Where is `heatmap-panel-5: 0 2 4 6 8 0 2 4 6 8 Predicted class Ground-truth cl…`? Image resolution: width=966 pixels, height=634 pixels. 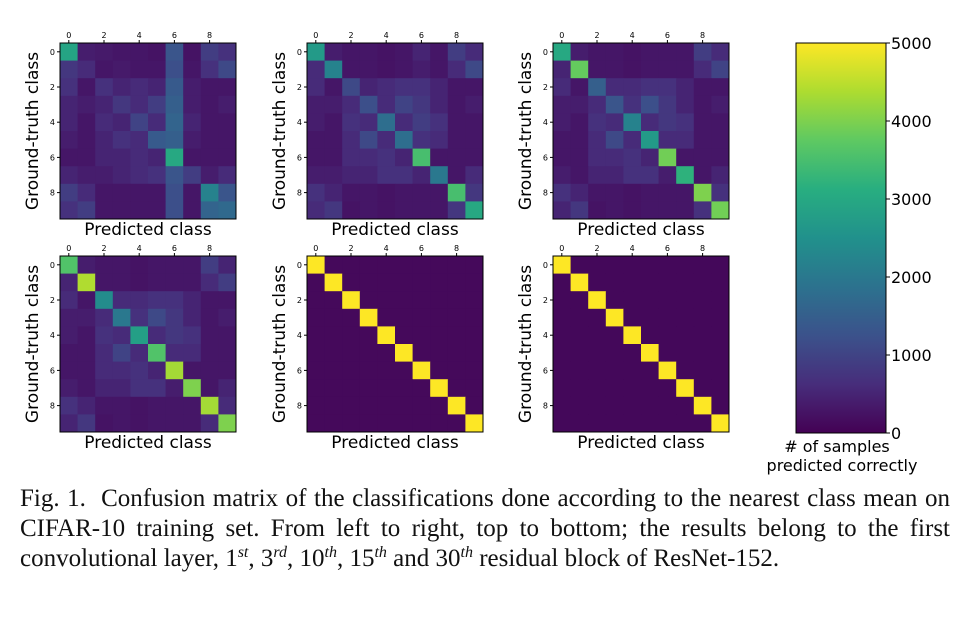
heatmap-panel-5: 0 2 4 6 8 0 2 4 6 8 Predicted class Ground-truth cl… is located at coordinates (377, 348).